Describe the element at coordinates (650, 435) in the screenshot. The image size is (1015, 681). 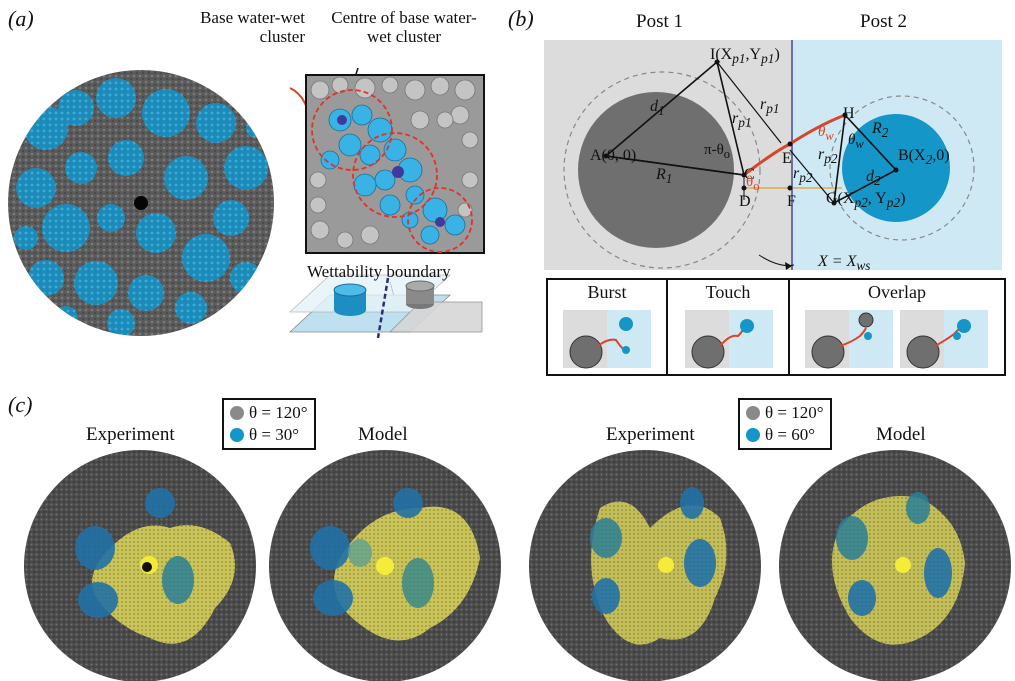
I see `caption-experiment-right: Experiment` at that location.